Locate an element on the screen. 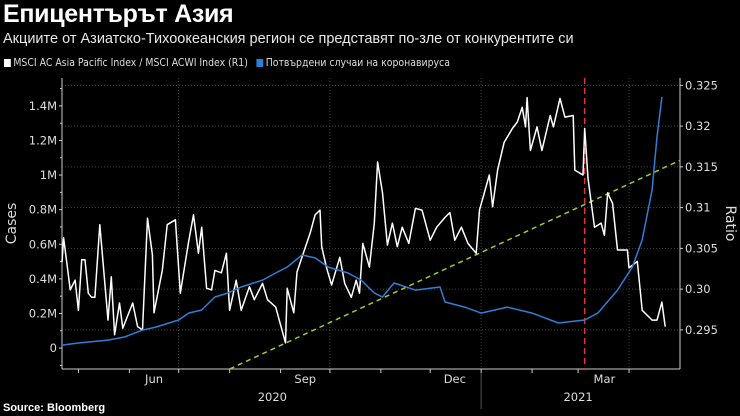  right-tick-label: 0.325 is located at coordinates (701, 85).